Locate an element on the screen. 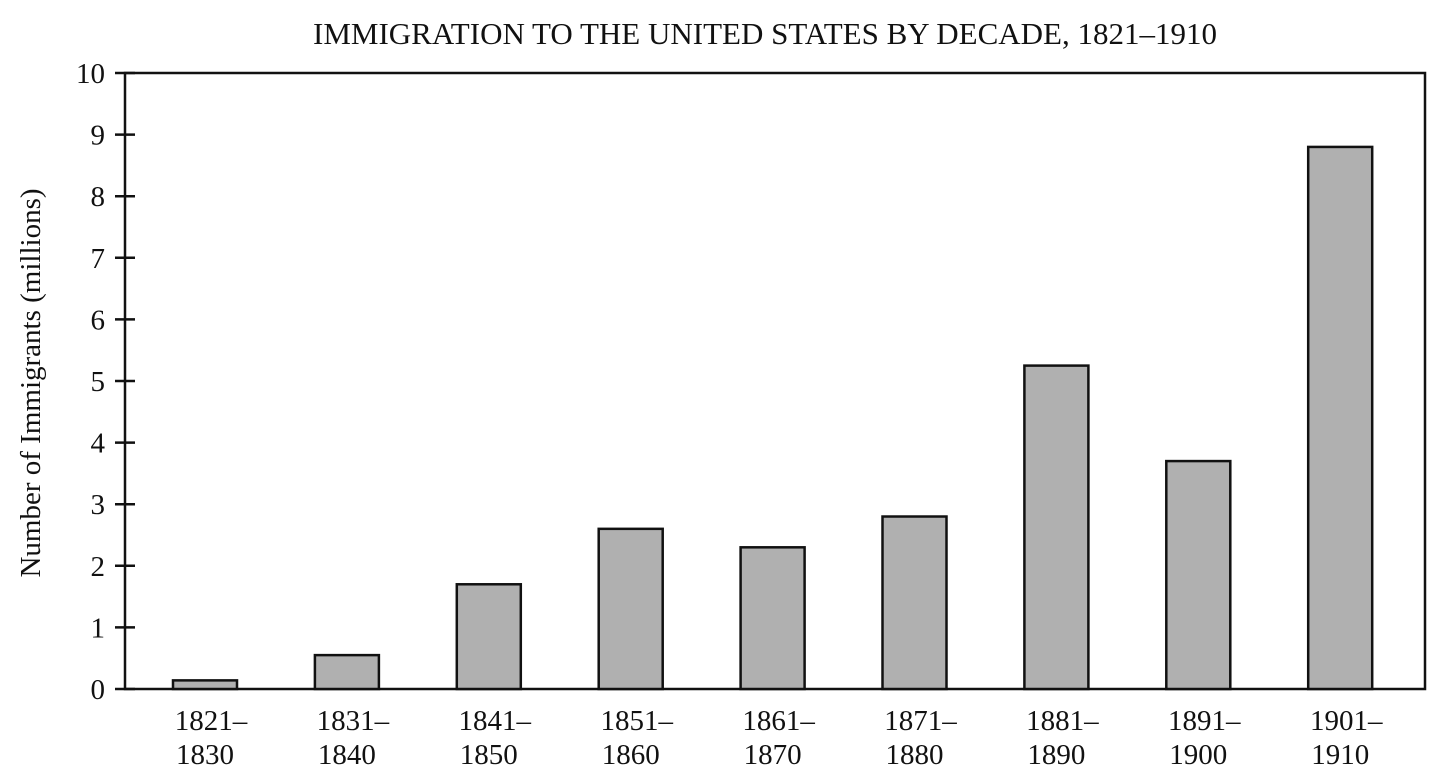  y-tick-label: 7 is located at coordinates (98, 259).